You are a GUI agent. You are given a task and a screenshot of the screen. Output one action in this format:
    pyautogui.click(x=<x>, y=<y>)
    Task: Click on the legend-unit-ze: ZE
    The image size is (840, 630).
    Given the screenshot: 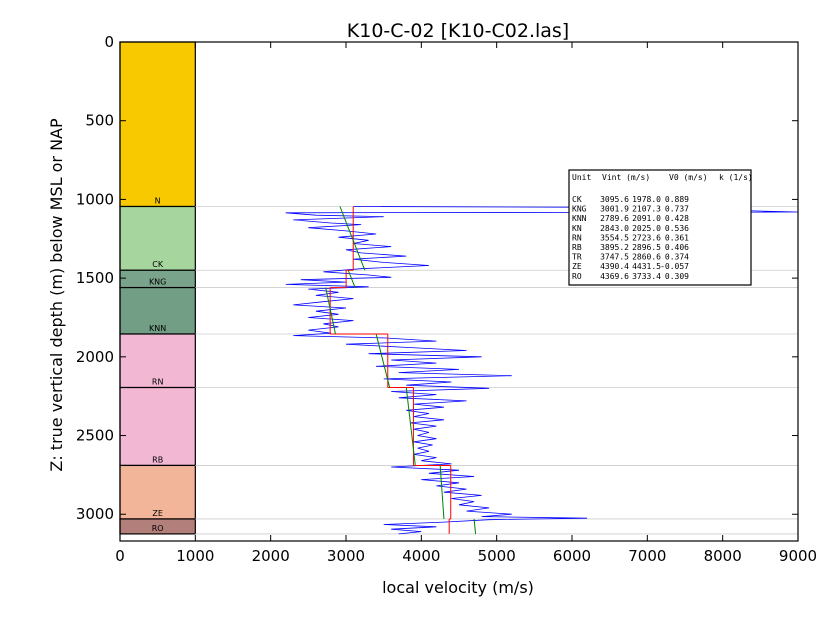 What is the action you would take?
    pyautogui.click(x=577, y=266)
    